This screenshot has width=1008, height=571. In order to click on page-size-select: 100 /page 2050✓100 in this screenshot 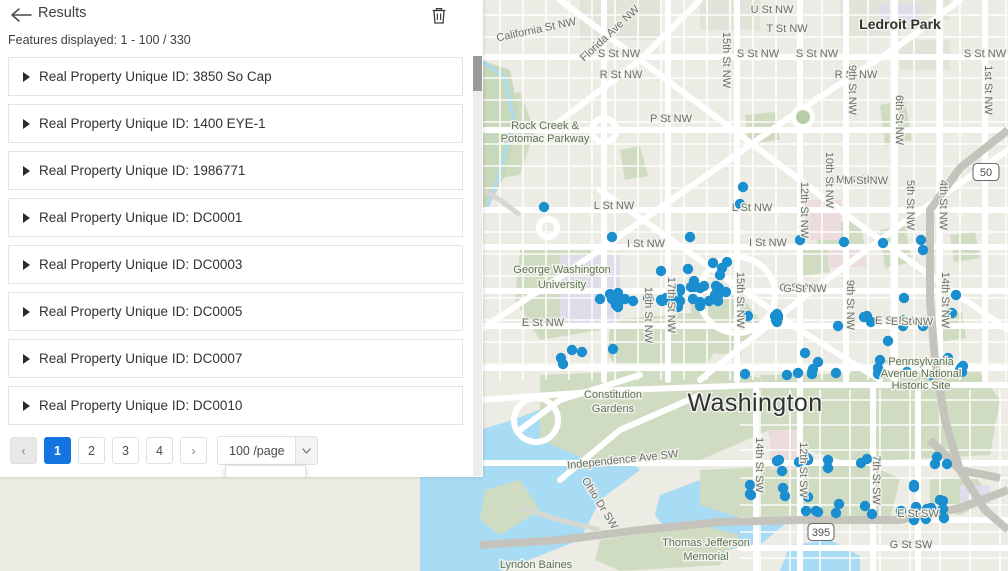, I will do `click(267, 456)`.